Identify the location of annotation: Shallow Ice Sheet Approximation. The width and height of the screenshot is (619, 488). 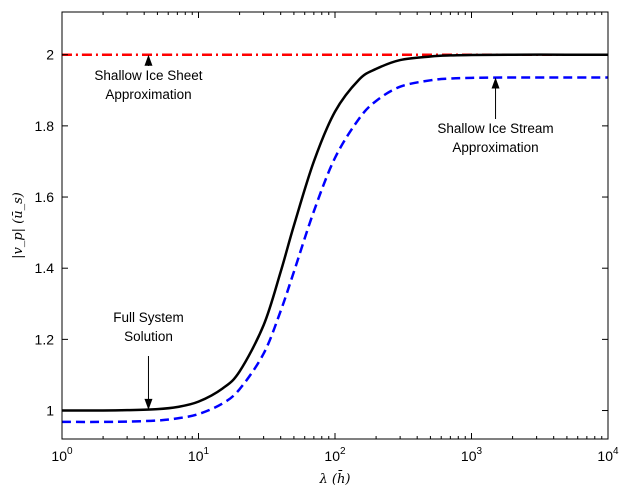
(148, 78).